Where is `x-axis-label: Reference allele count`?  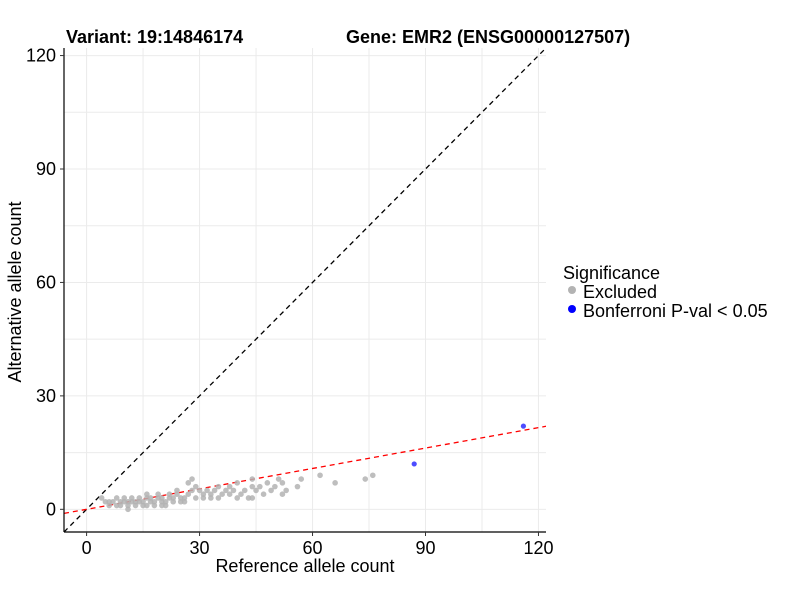 x-axis-label: Reference allele count is located at coordinates (304, 566).